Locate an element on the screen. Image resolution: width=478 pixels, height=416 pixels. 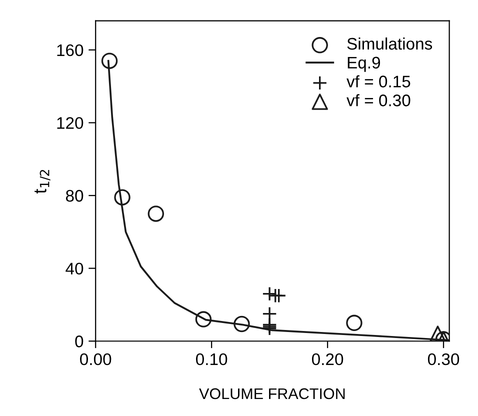
x-tick-label: 0.30 is located at coordinates (444, 359).